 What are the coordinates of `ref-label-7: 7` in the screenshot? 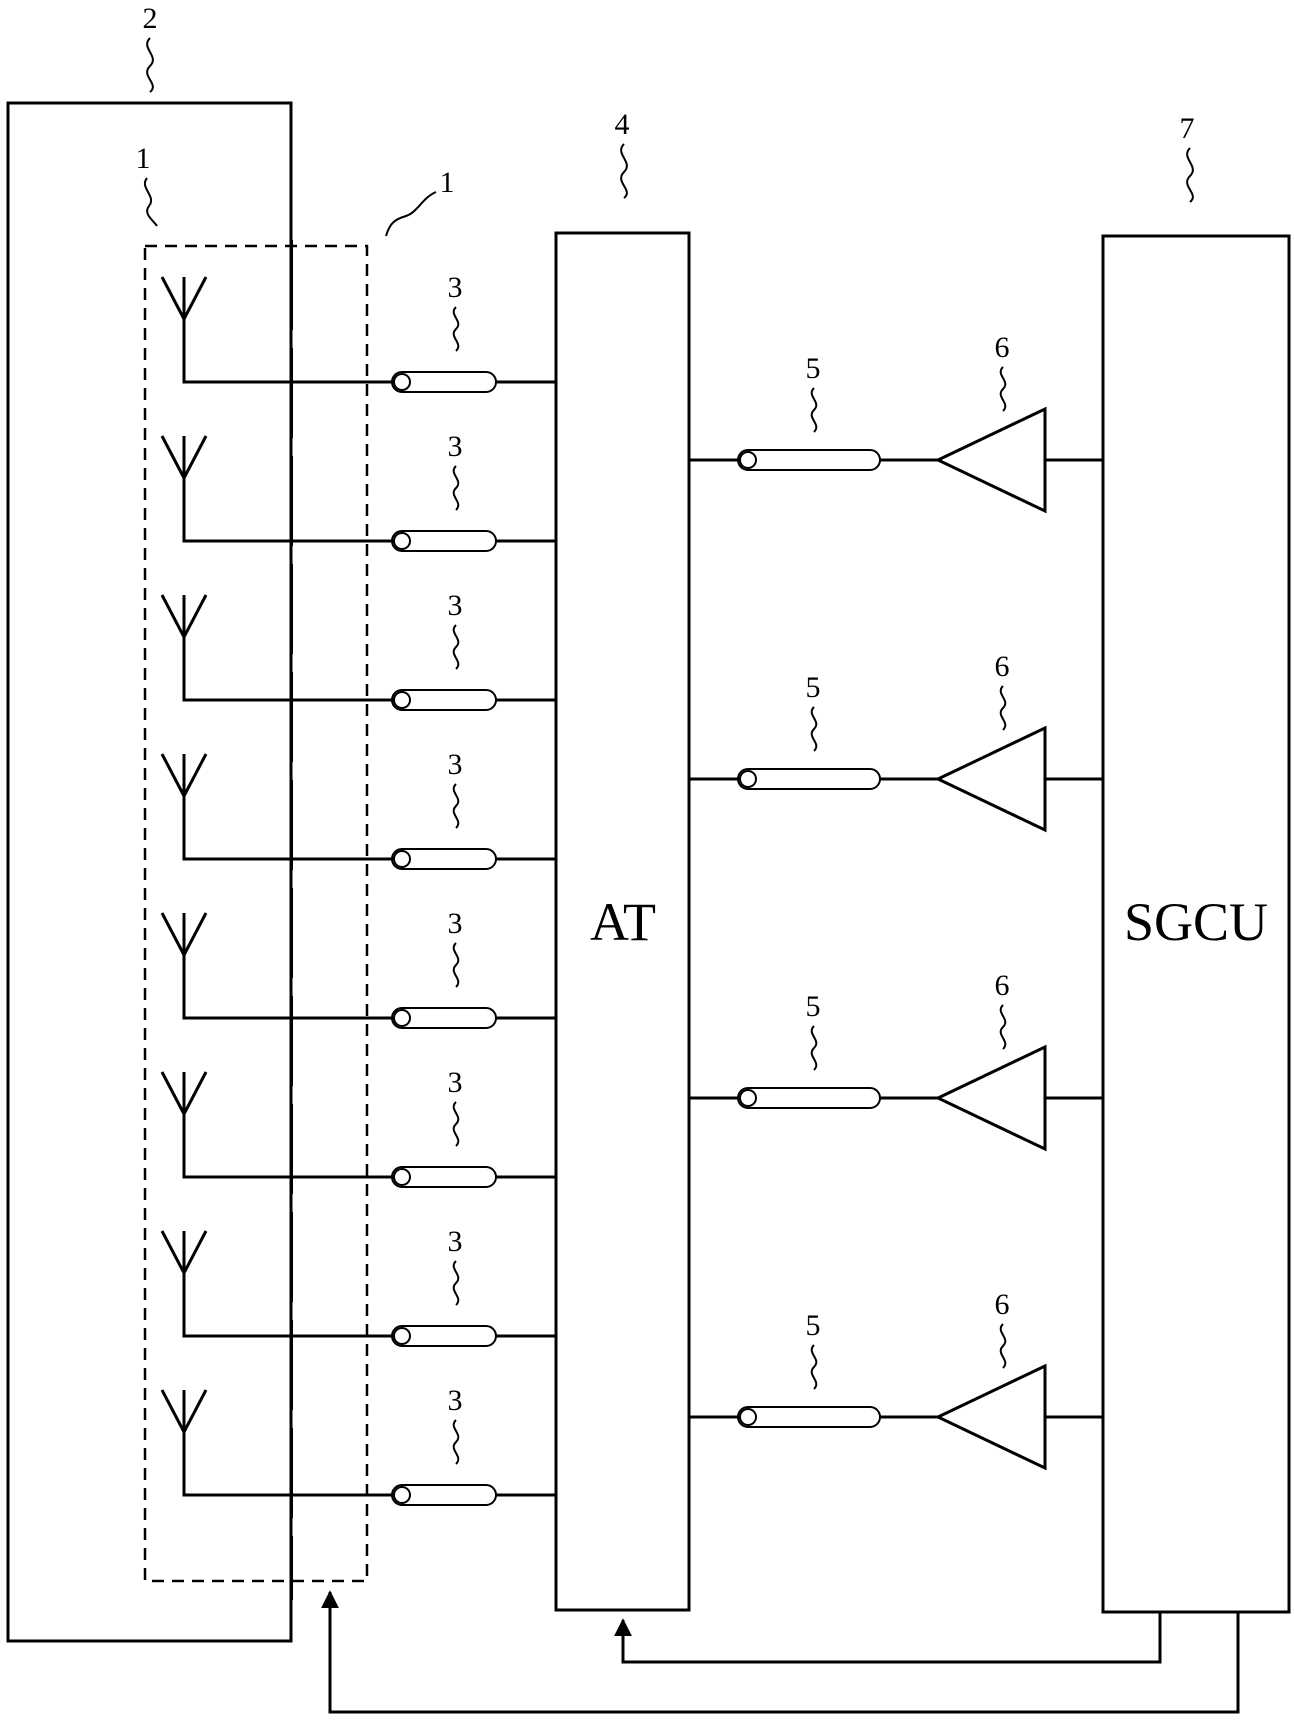 It's located at (1187, 128).